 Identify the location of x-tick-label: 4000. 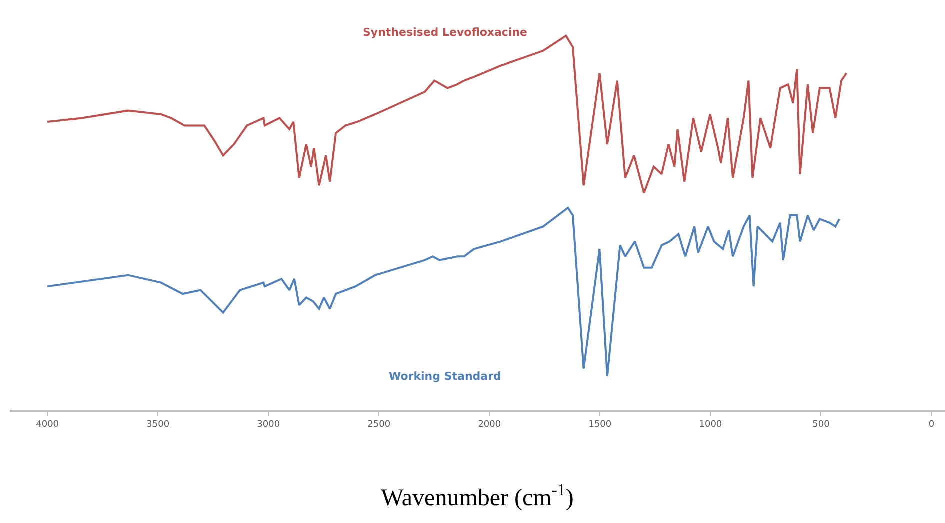
(48, 425).